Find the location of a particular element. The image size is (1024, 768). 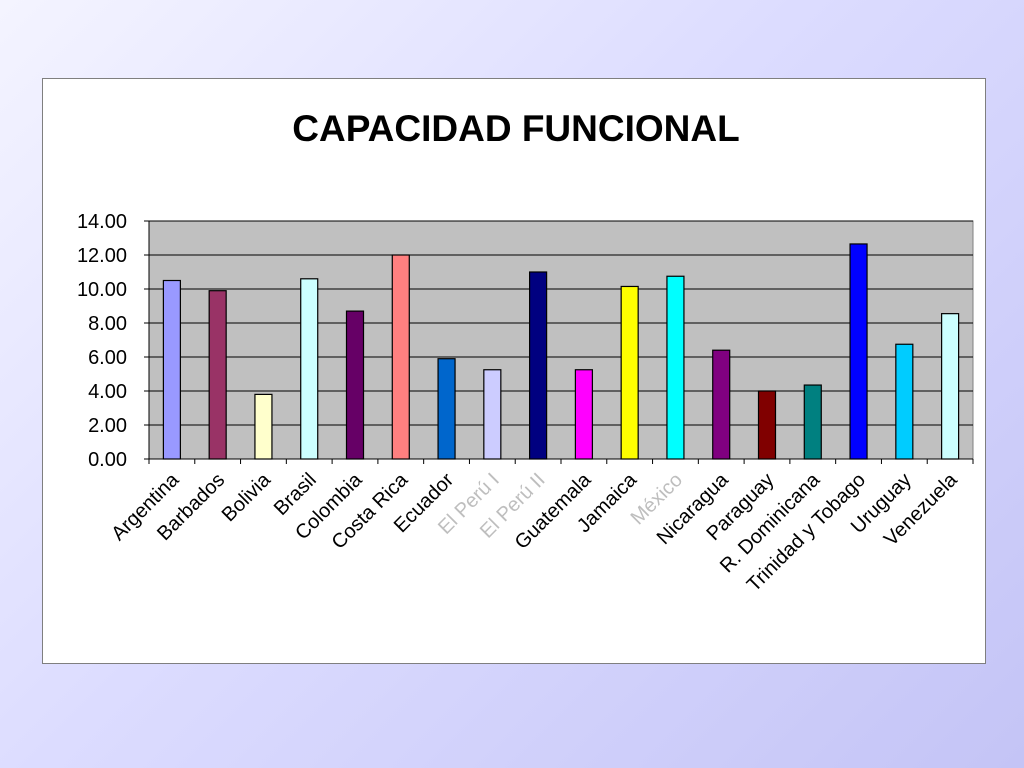

bar-uruguay is located at coordinates (904, 401).